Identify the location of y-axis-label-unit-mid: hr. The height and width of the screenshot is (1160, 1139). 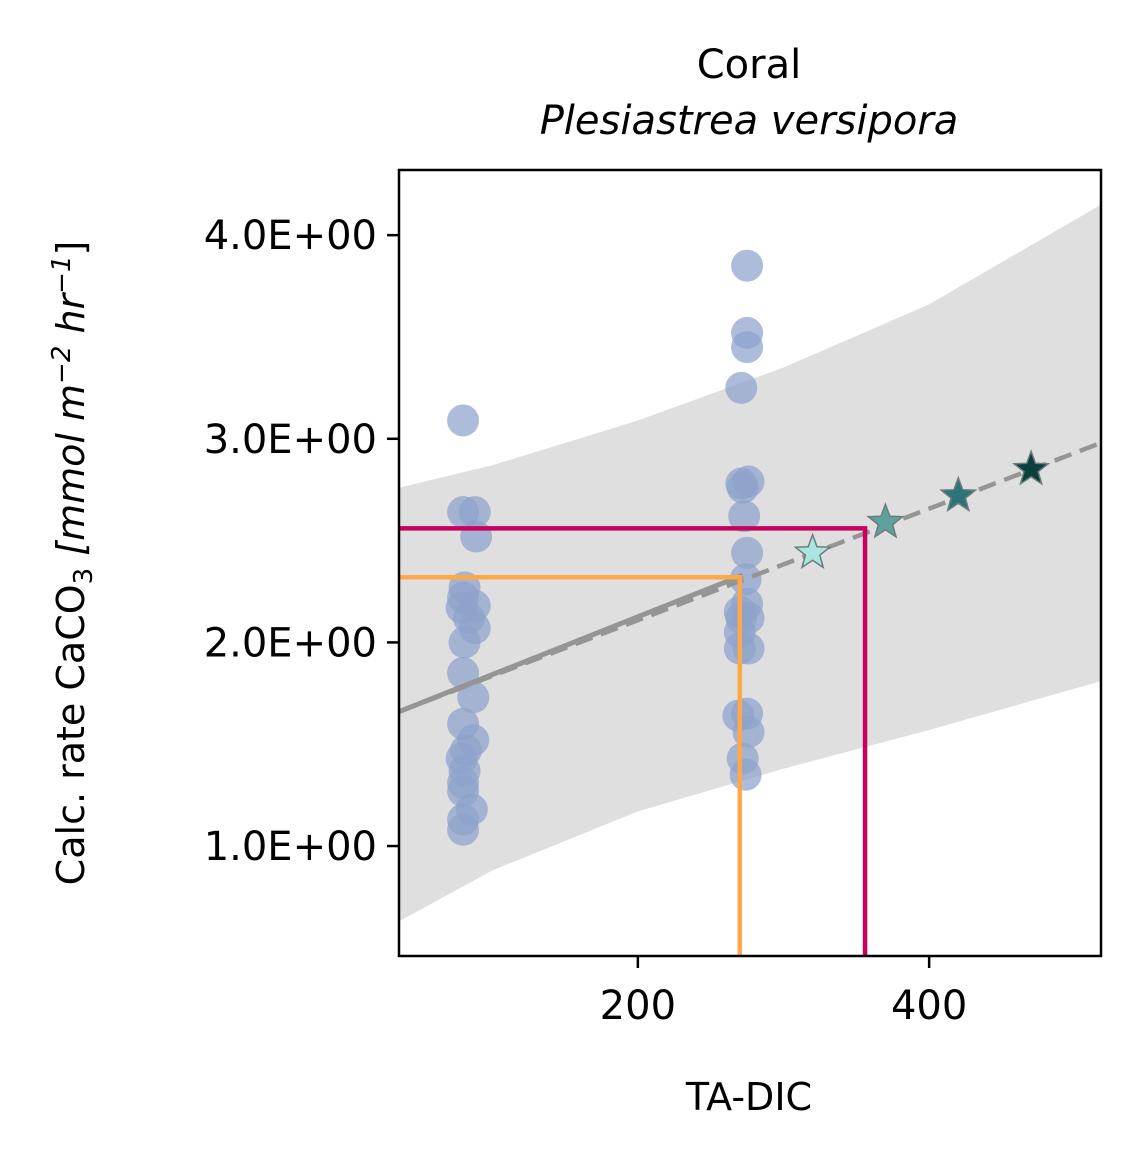
(71, 318).